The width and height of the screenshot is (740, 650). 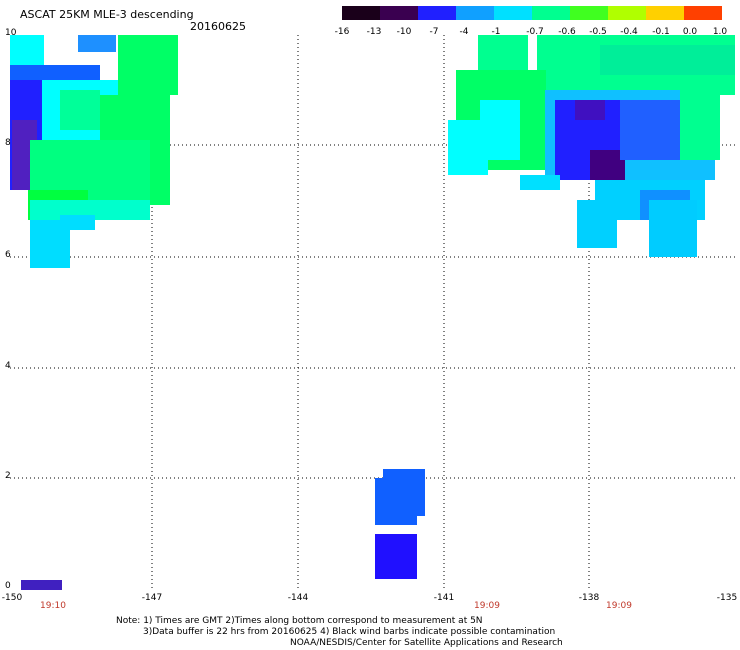 I want to click on x-tick-label: -141, so click(x=444, y=598).